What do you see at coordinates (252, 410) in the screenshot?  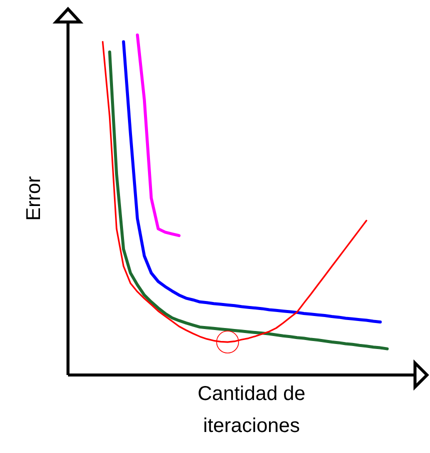 I see `x-axis-title: Cantidad de iteraciones` at bounding box center [252, 410].